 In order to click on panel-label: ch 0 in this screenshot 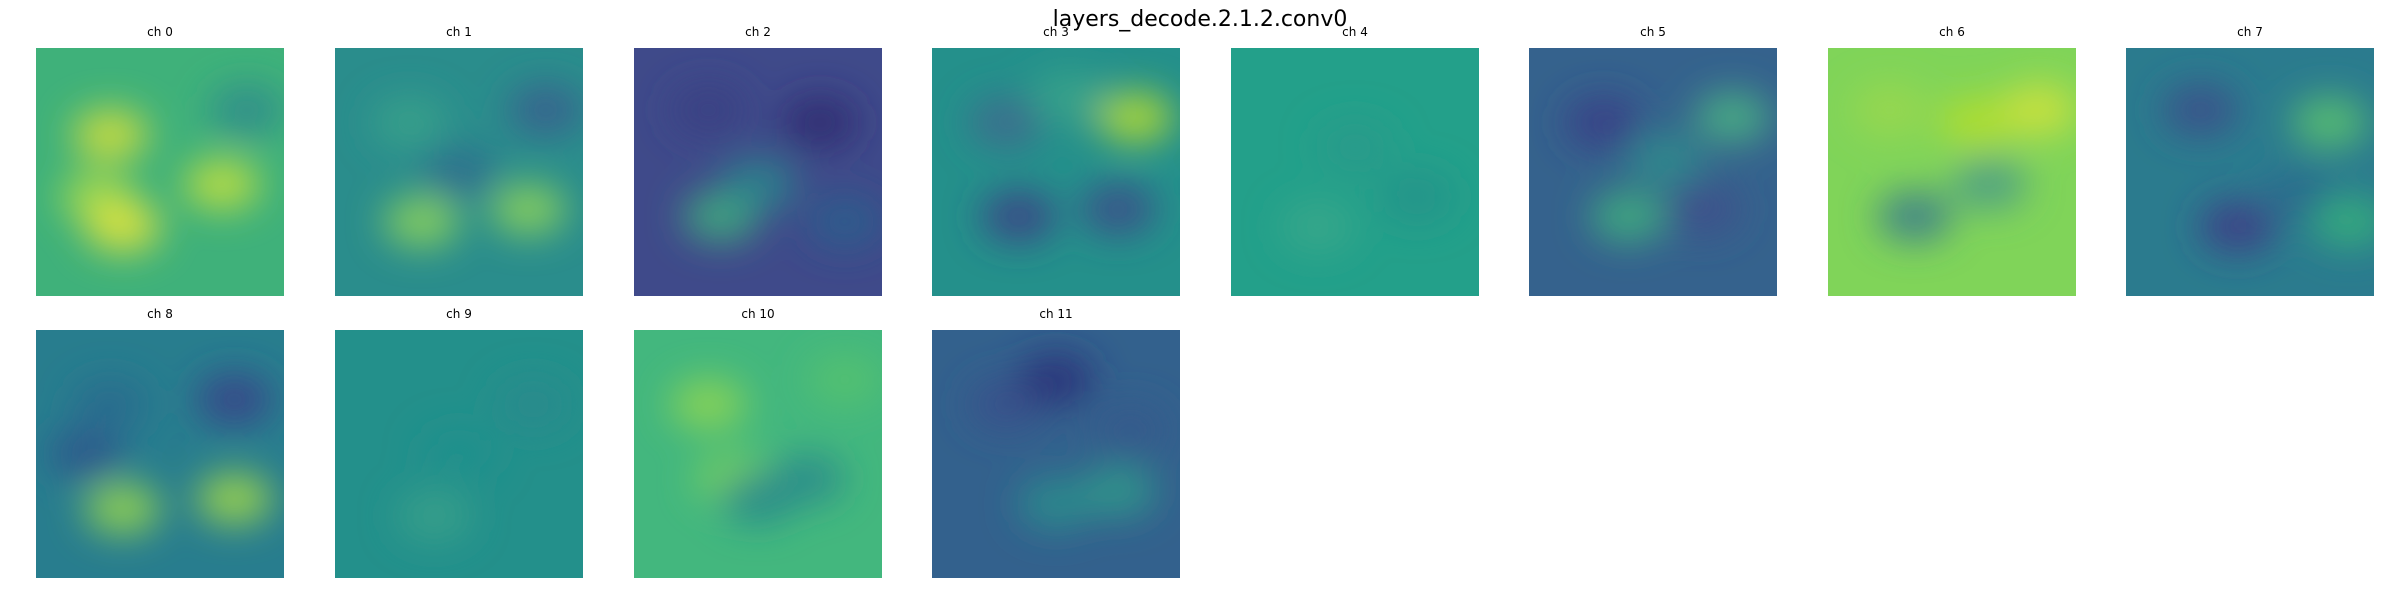, I will do `click(160, 32)`.